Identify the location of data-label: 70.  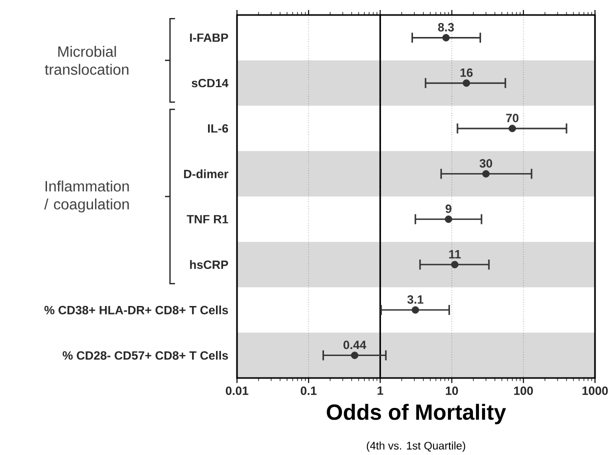
(512, 118).